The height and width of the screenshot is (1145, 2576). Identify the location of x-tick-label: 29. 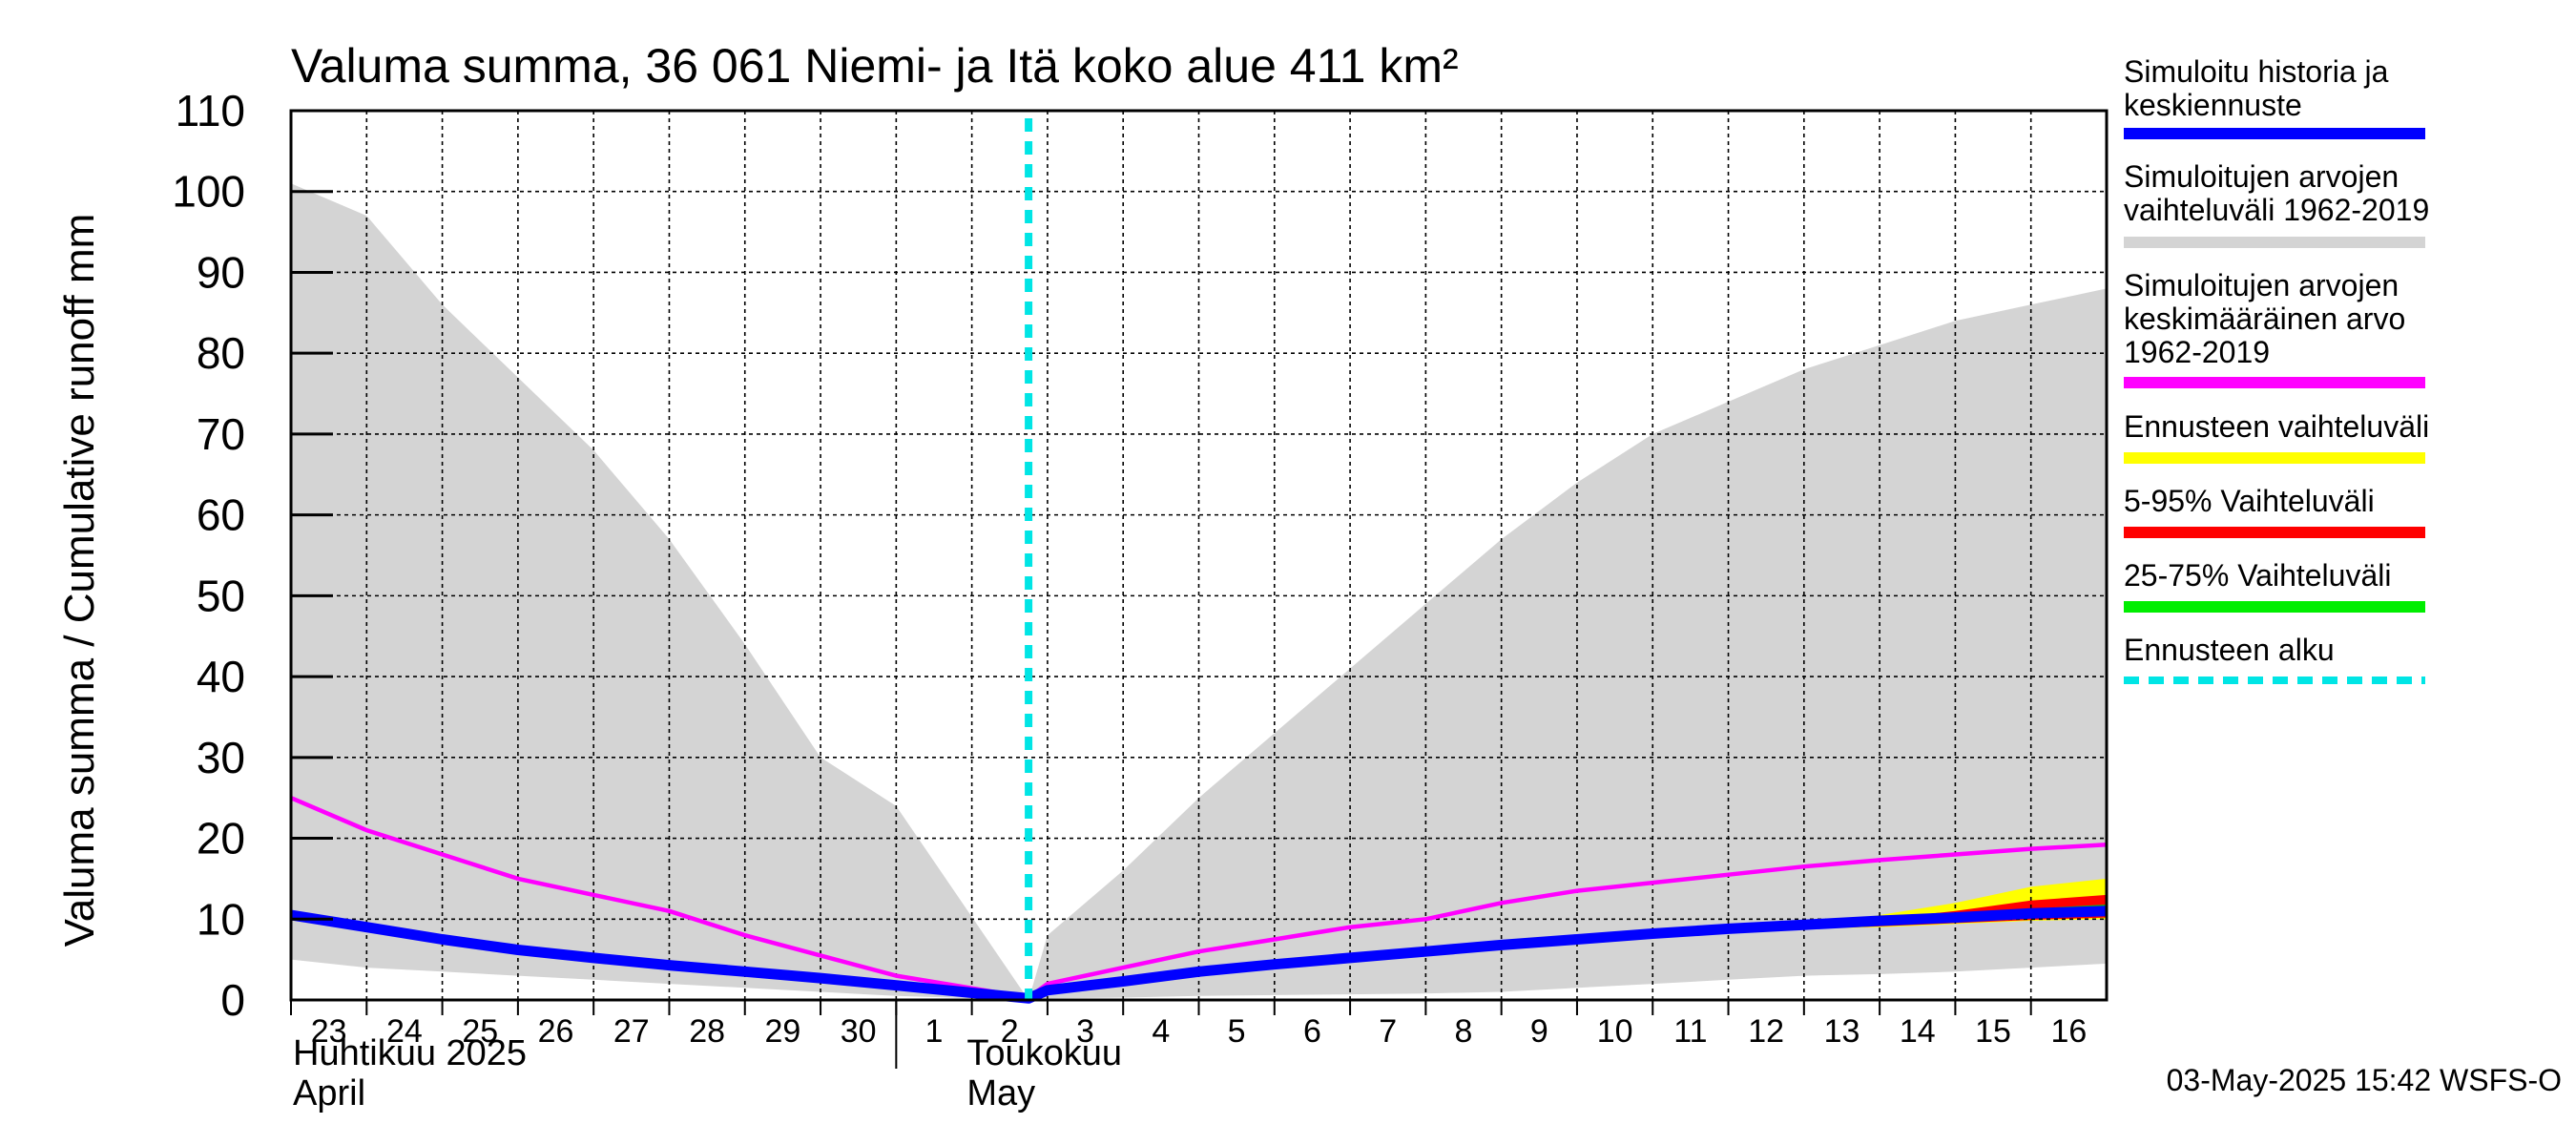
(782, 1031).